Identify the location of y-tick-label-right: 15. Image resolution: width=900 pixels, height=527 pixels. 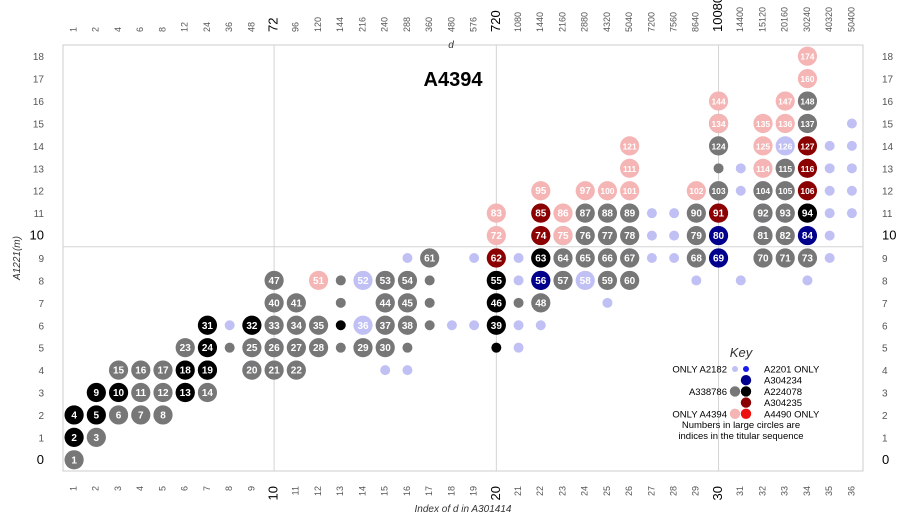
(888, 124).